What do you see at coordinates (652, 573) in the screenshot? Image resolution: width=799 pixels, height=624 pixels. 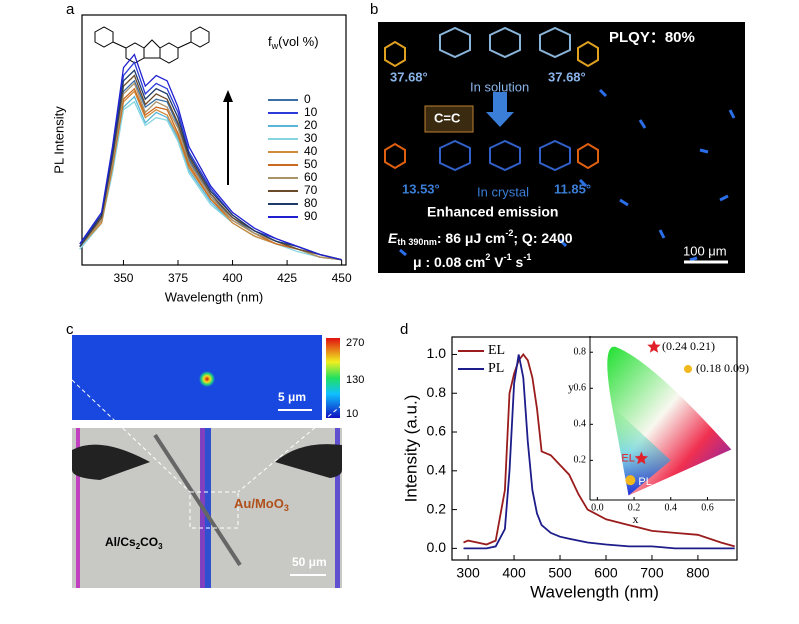 I see `x-tick-label: 700` at bounding box center [652, 573].